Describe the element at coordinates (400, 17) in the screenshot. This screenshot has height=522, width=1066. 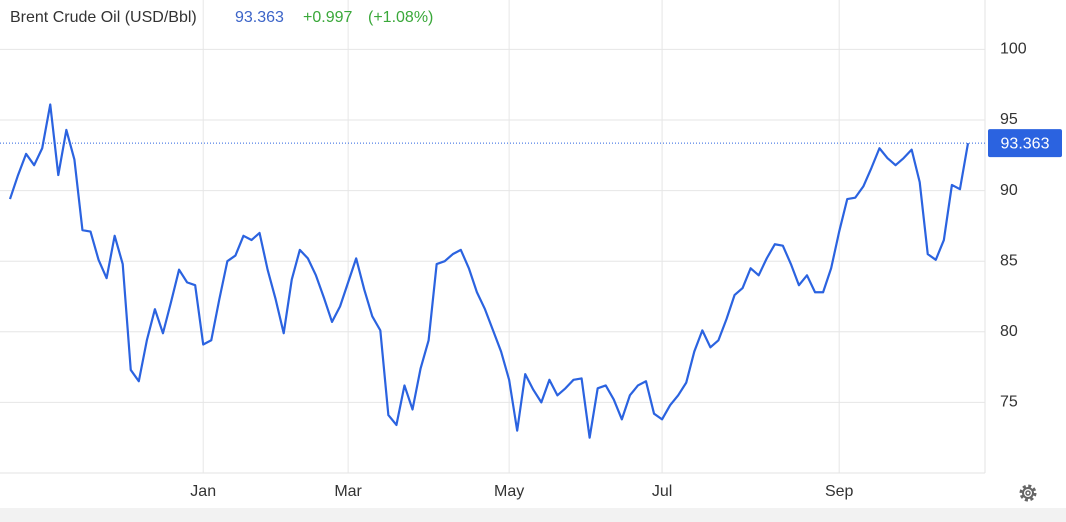
I see `header-change-percent: (+1.08%)` at that location.